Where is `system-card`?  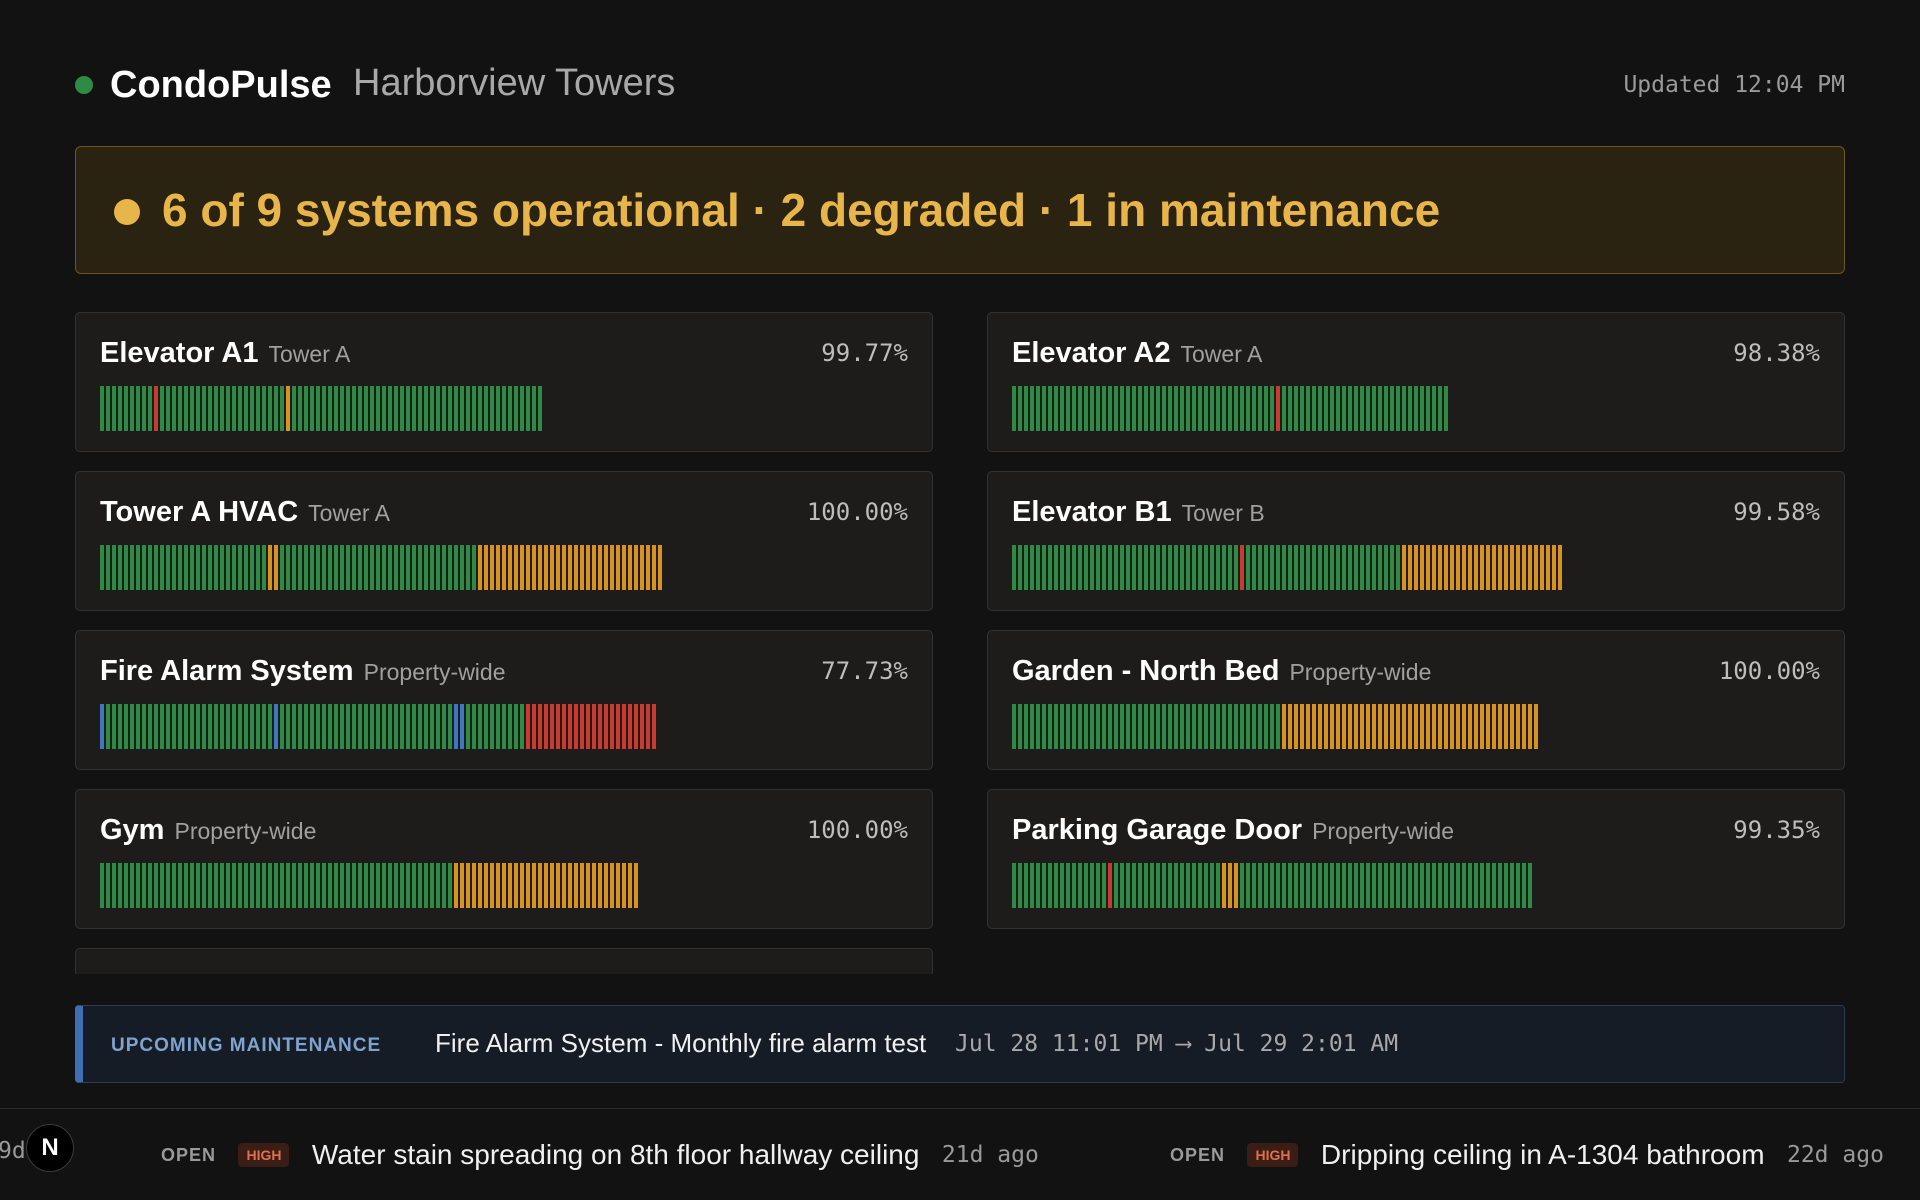
system-card is located at coordinates (504, 961).